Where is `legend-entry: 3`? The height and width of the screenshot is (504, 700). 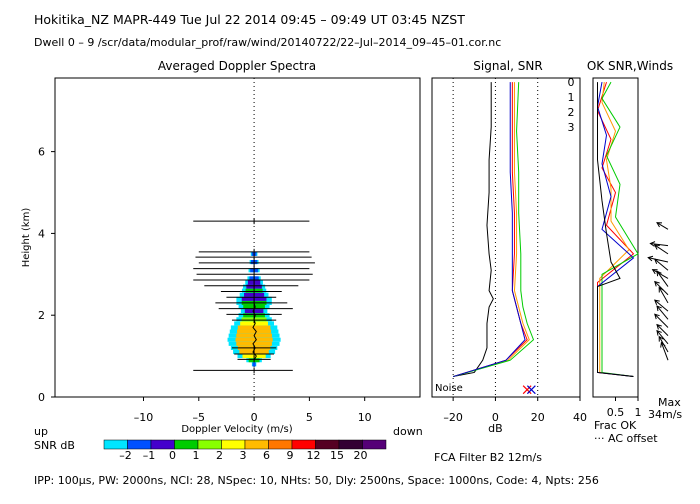 legend-entry: 3 is located at coordinates (571, 127).